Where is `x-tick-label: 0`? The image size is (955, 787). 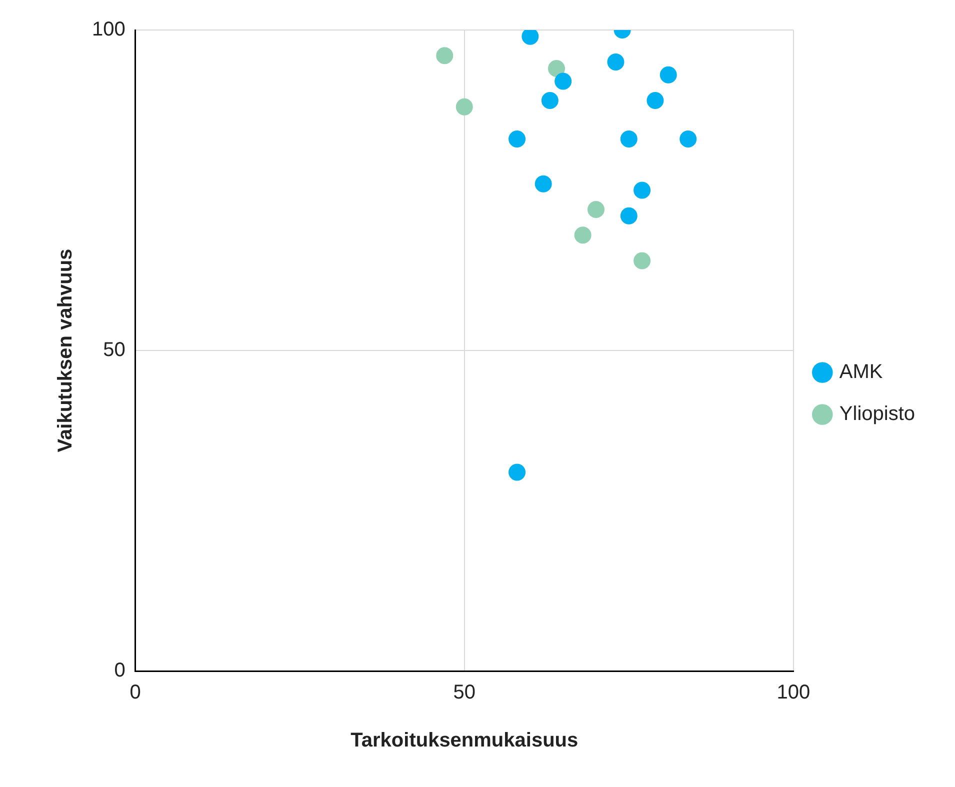 x-tick-label: 0 is located at coordinates (135, 693).